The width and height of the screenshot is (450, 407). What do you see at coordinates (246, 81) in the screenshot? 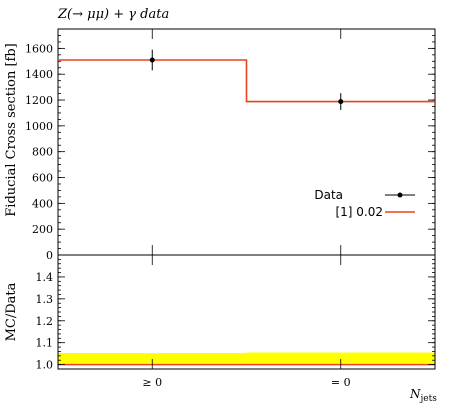
I see `mc-step-line` at bounding box center [246, 81].